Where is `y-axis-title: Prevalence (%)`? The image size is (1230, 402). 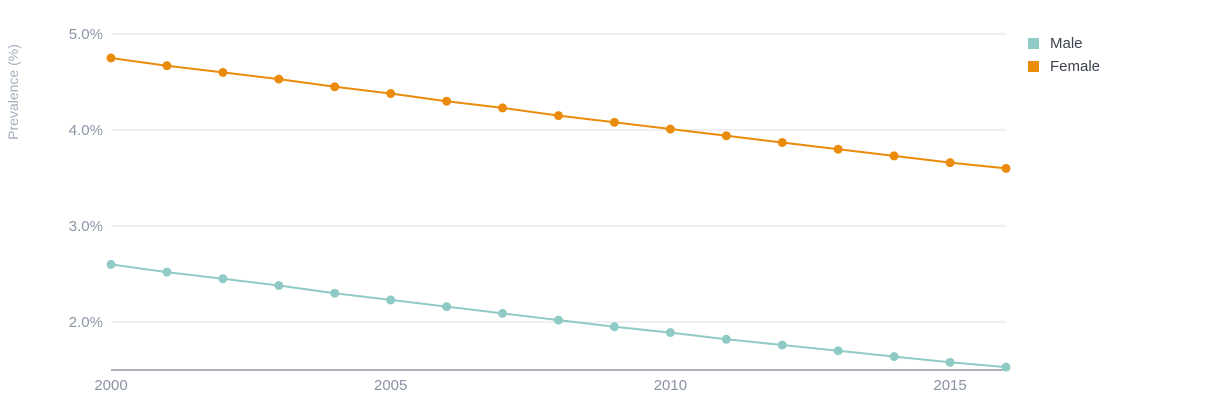
y-axis-title: Prevalence (%) is located at coordinates (13, 92).